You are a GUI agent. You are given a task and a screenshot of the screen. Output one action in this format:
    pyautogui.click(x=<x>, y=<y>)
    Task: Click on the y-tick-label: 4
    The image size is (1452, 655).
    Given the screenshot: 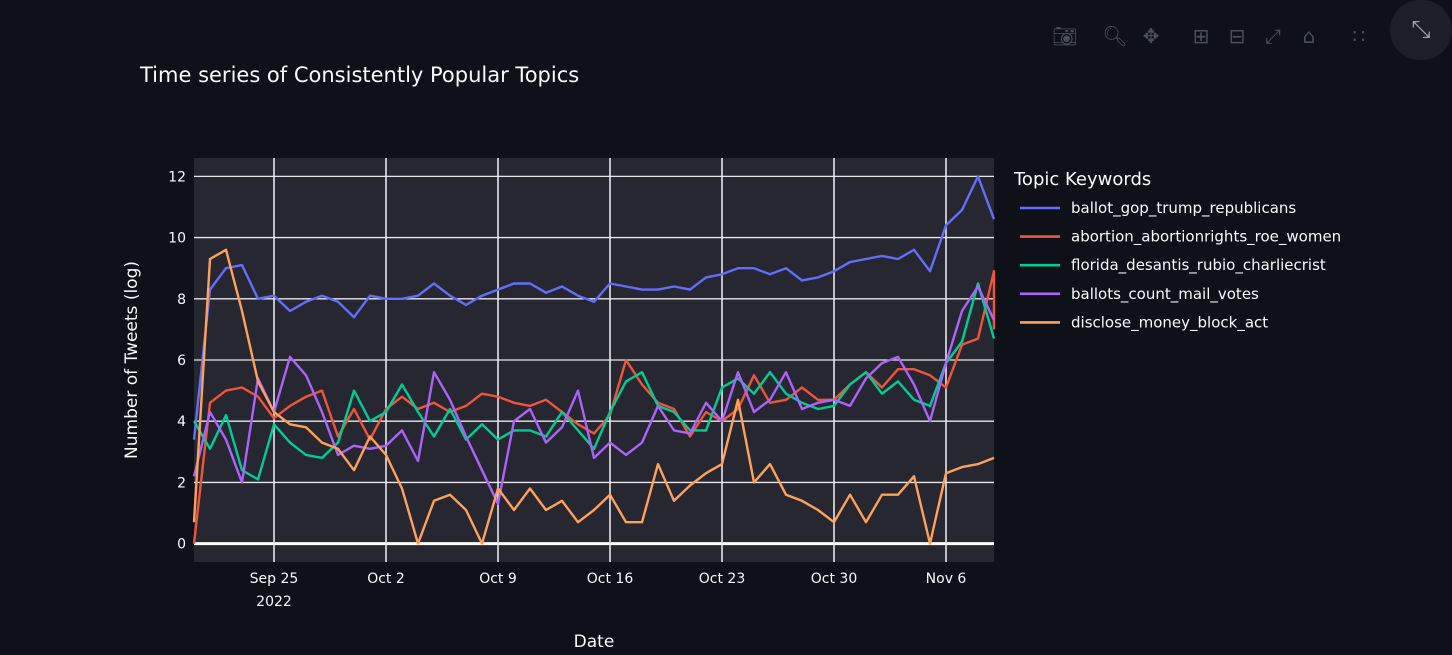 What is the action you would take?
    pyautogui.click(x=181, y=422)
    